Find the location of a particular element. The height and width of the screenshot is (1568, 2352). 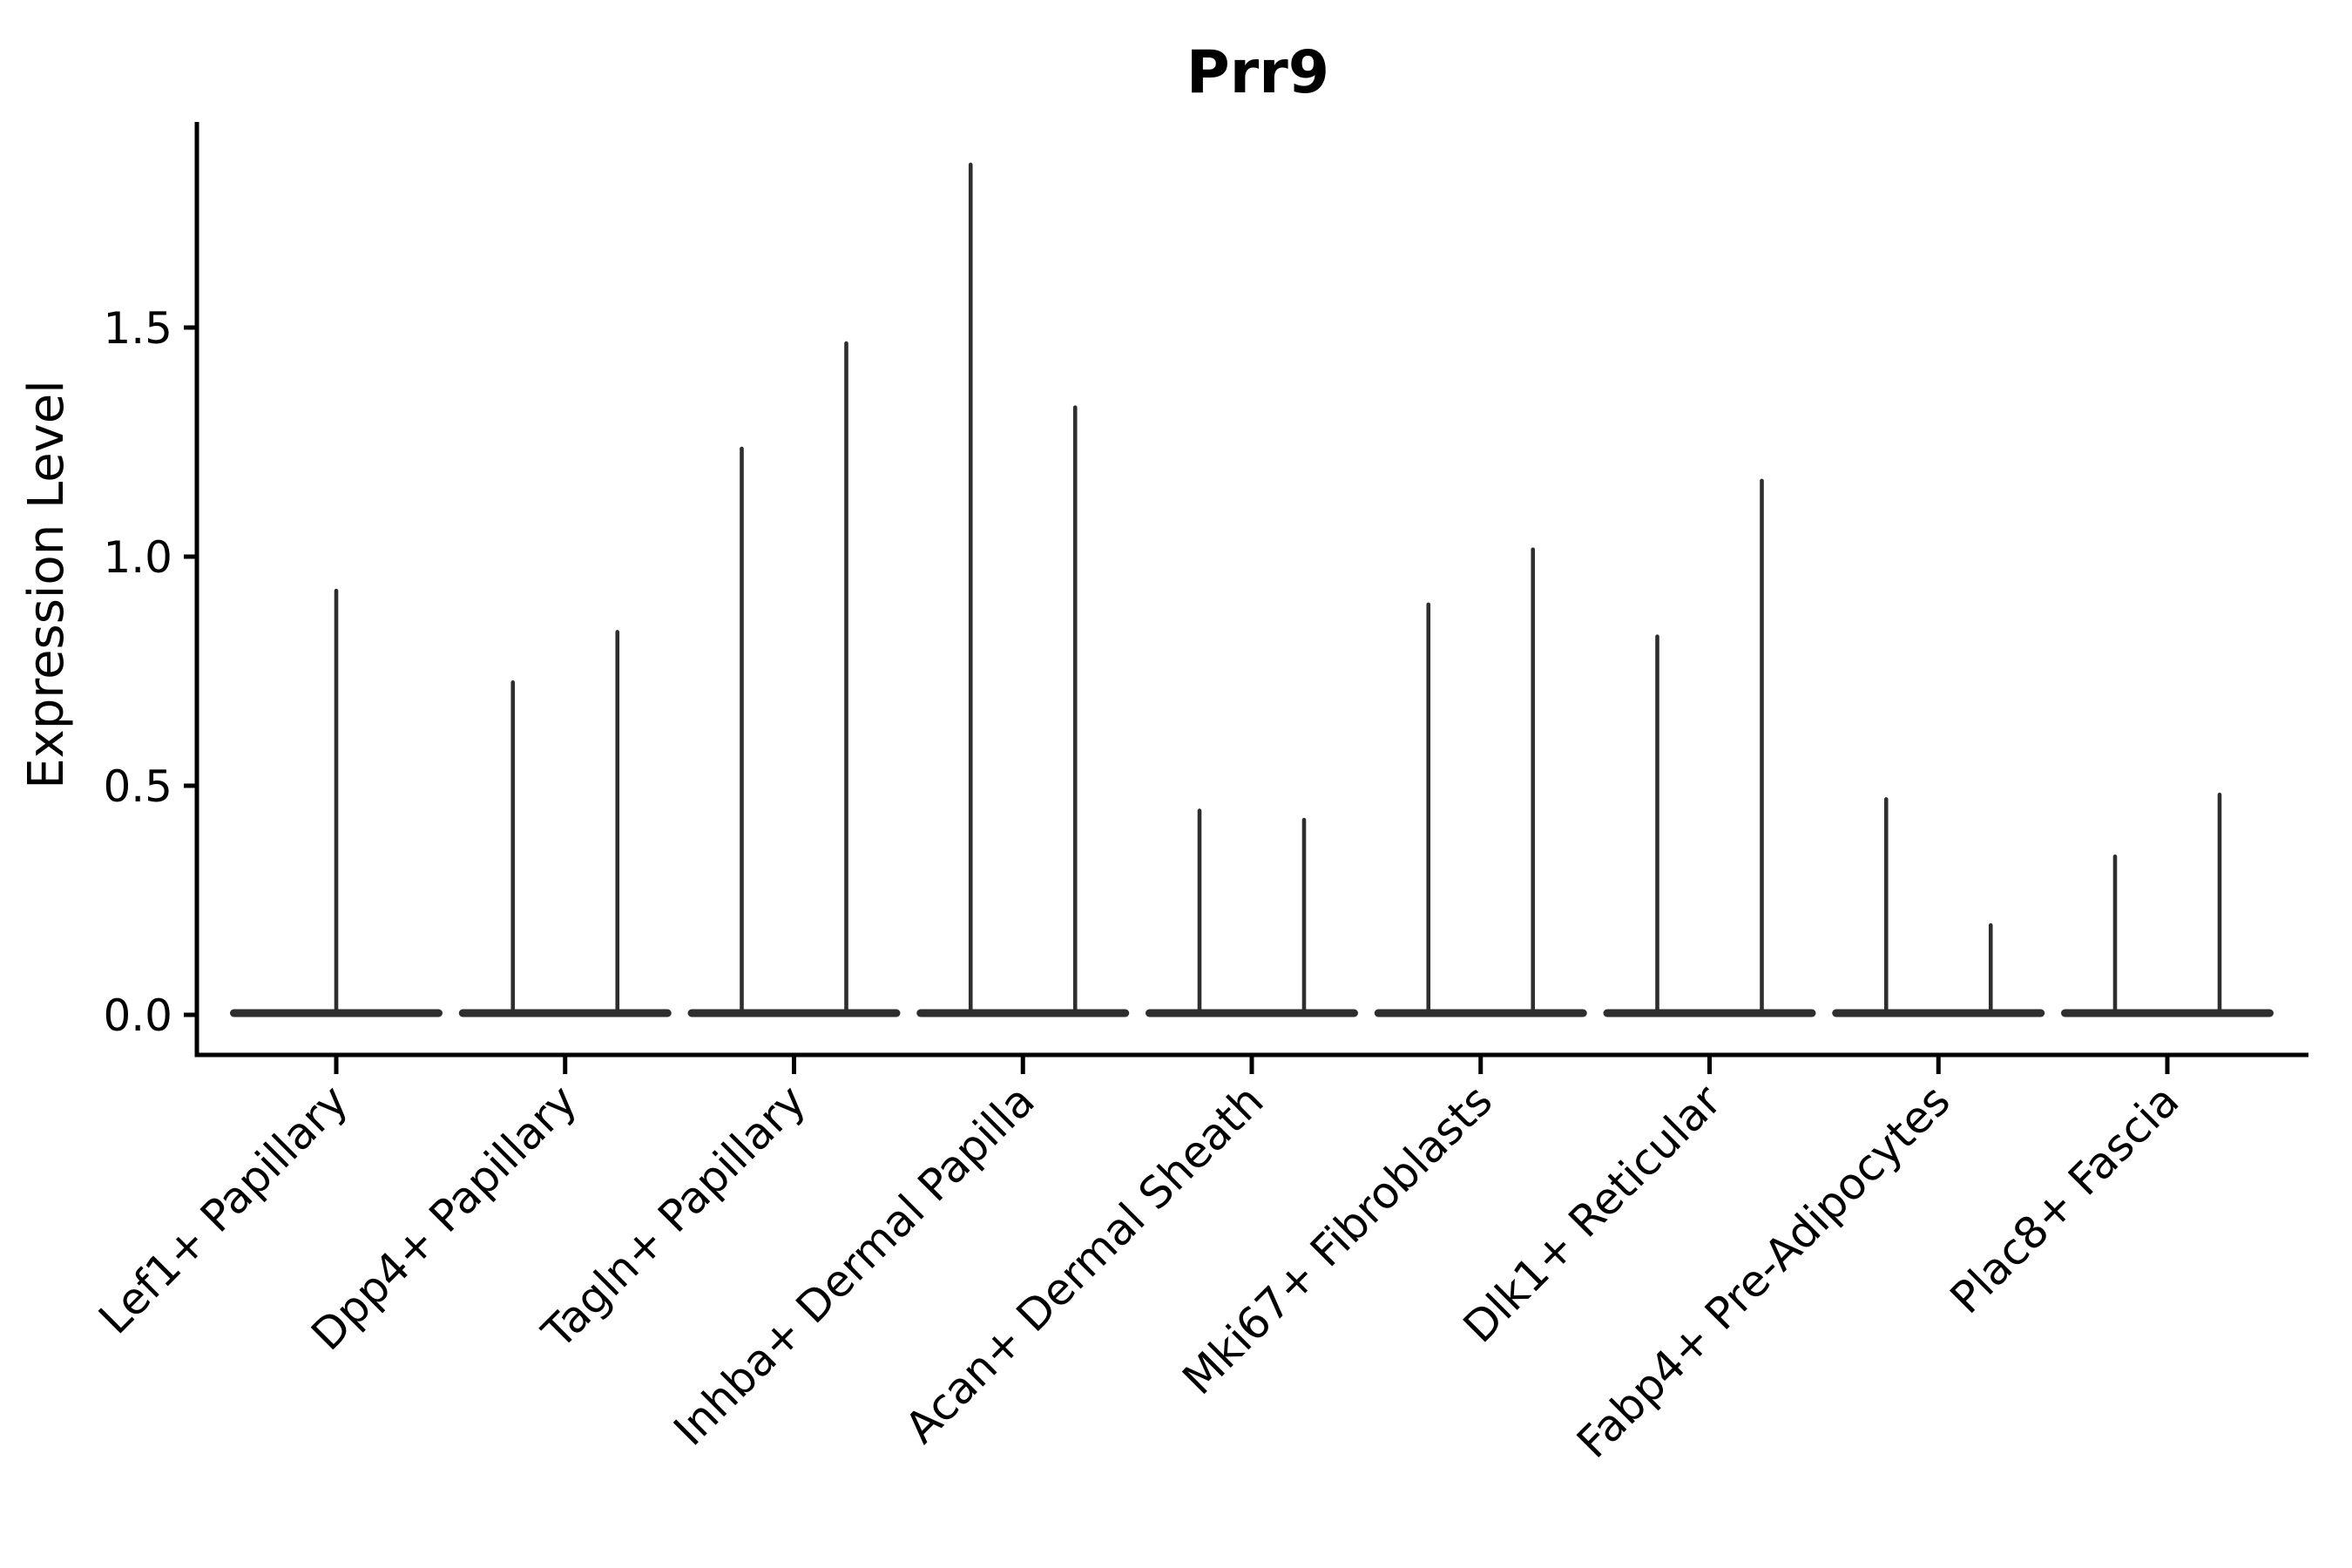

x-tick-label: Plac8+ Fascia is located at coordinates (2065, 1199).